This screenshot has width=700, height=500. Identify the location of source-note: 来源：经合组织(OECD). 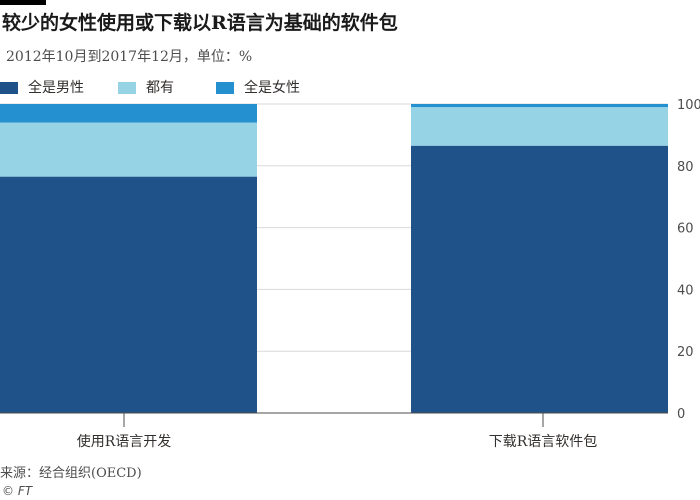
(71, 473).